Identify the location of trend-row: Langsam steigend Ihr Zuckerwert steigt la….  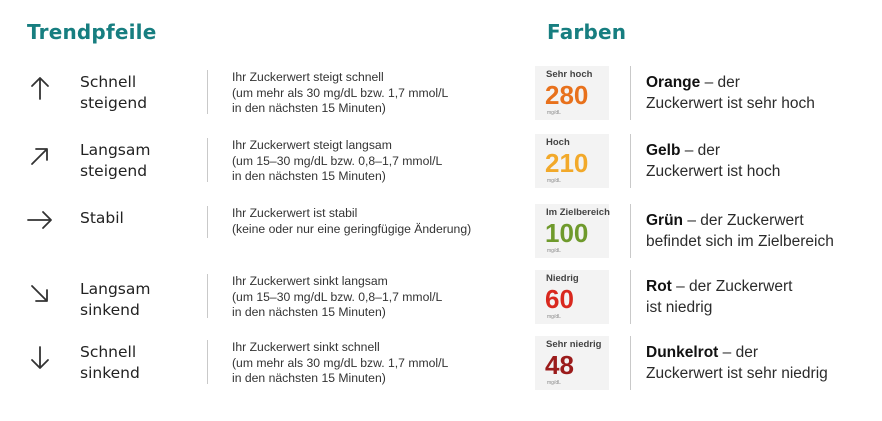
(260, 168).